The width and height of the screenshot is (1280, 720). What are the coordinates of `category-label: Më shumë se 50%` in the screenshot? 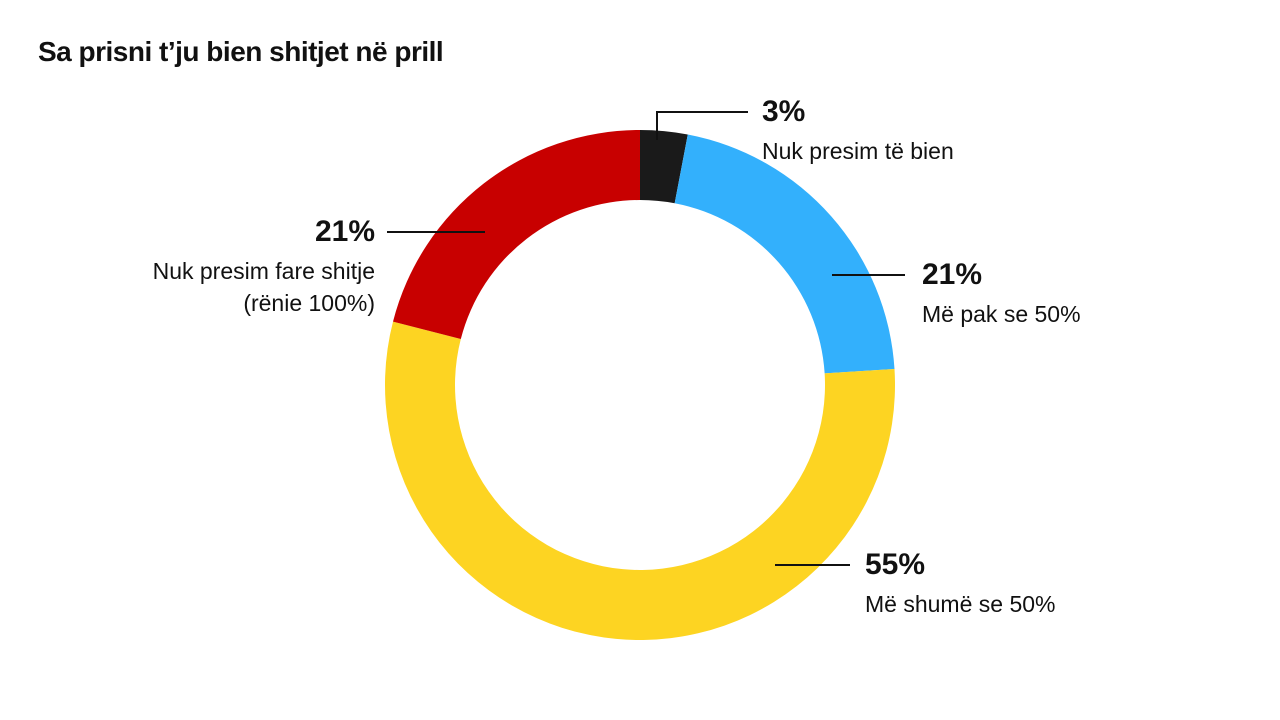 It's located at (960, 604).